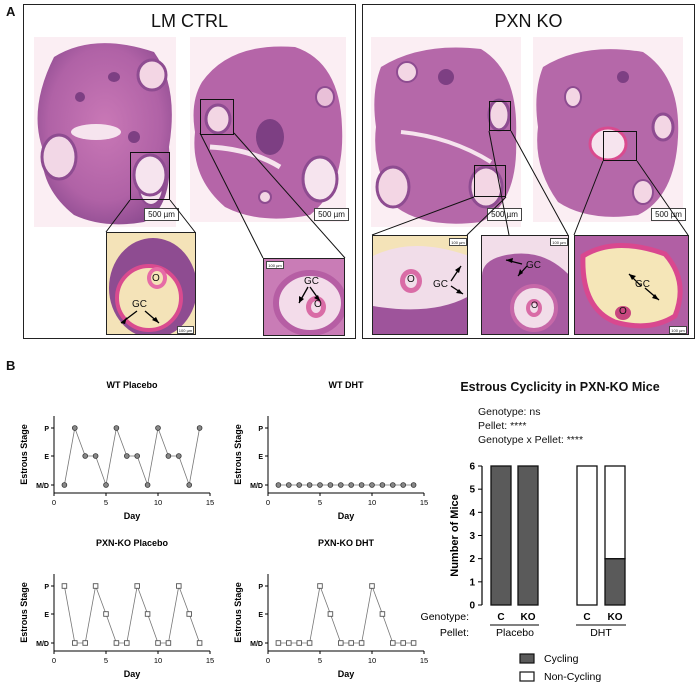  Describe the element at coordinates (515, 633) in the screenshot. I see `pellet-placebo-label: Placebo` at that location.